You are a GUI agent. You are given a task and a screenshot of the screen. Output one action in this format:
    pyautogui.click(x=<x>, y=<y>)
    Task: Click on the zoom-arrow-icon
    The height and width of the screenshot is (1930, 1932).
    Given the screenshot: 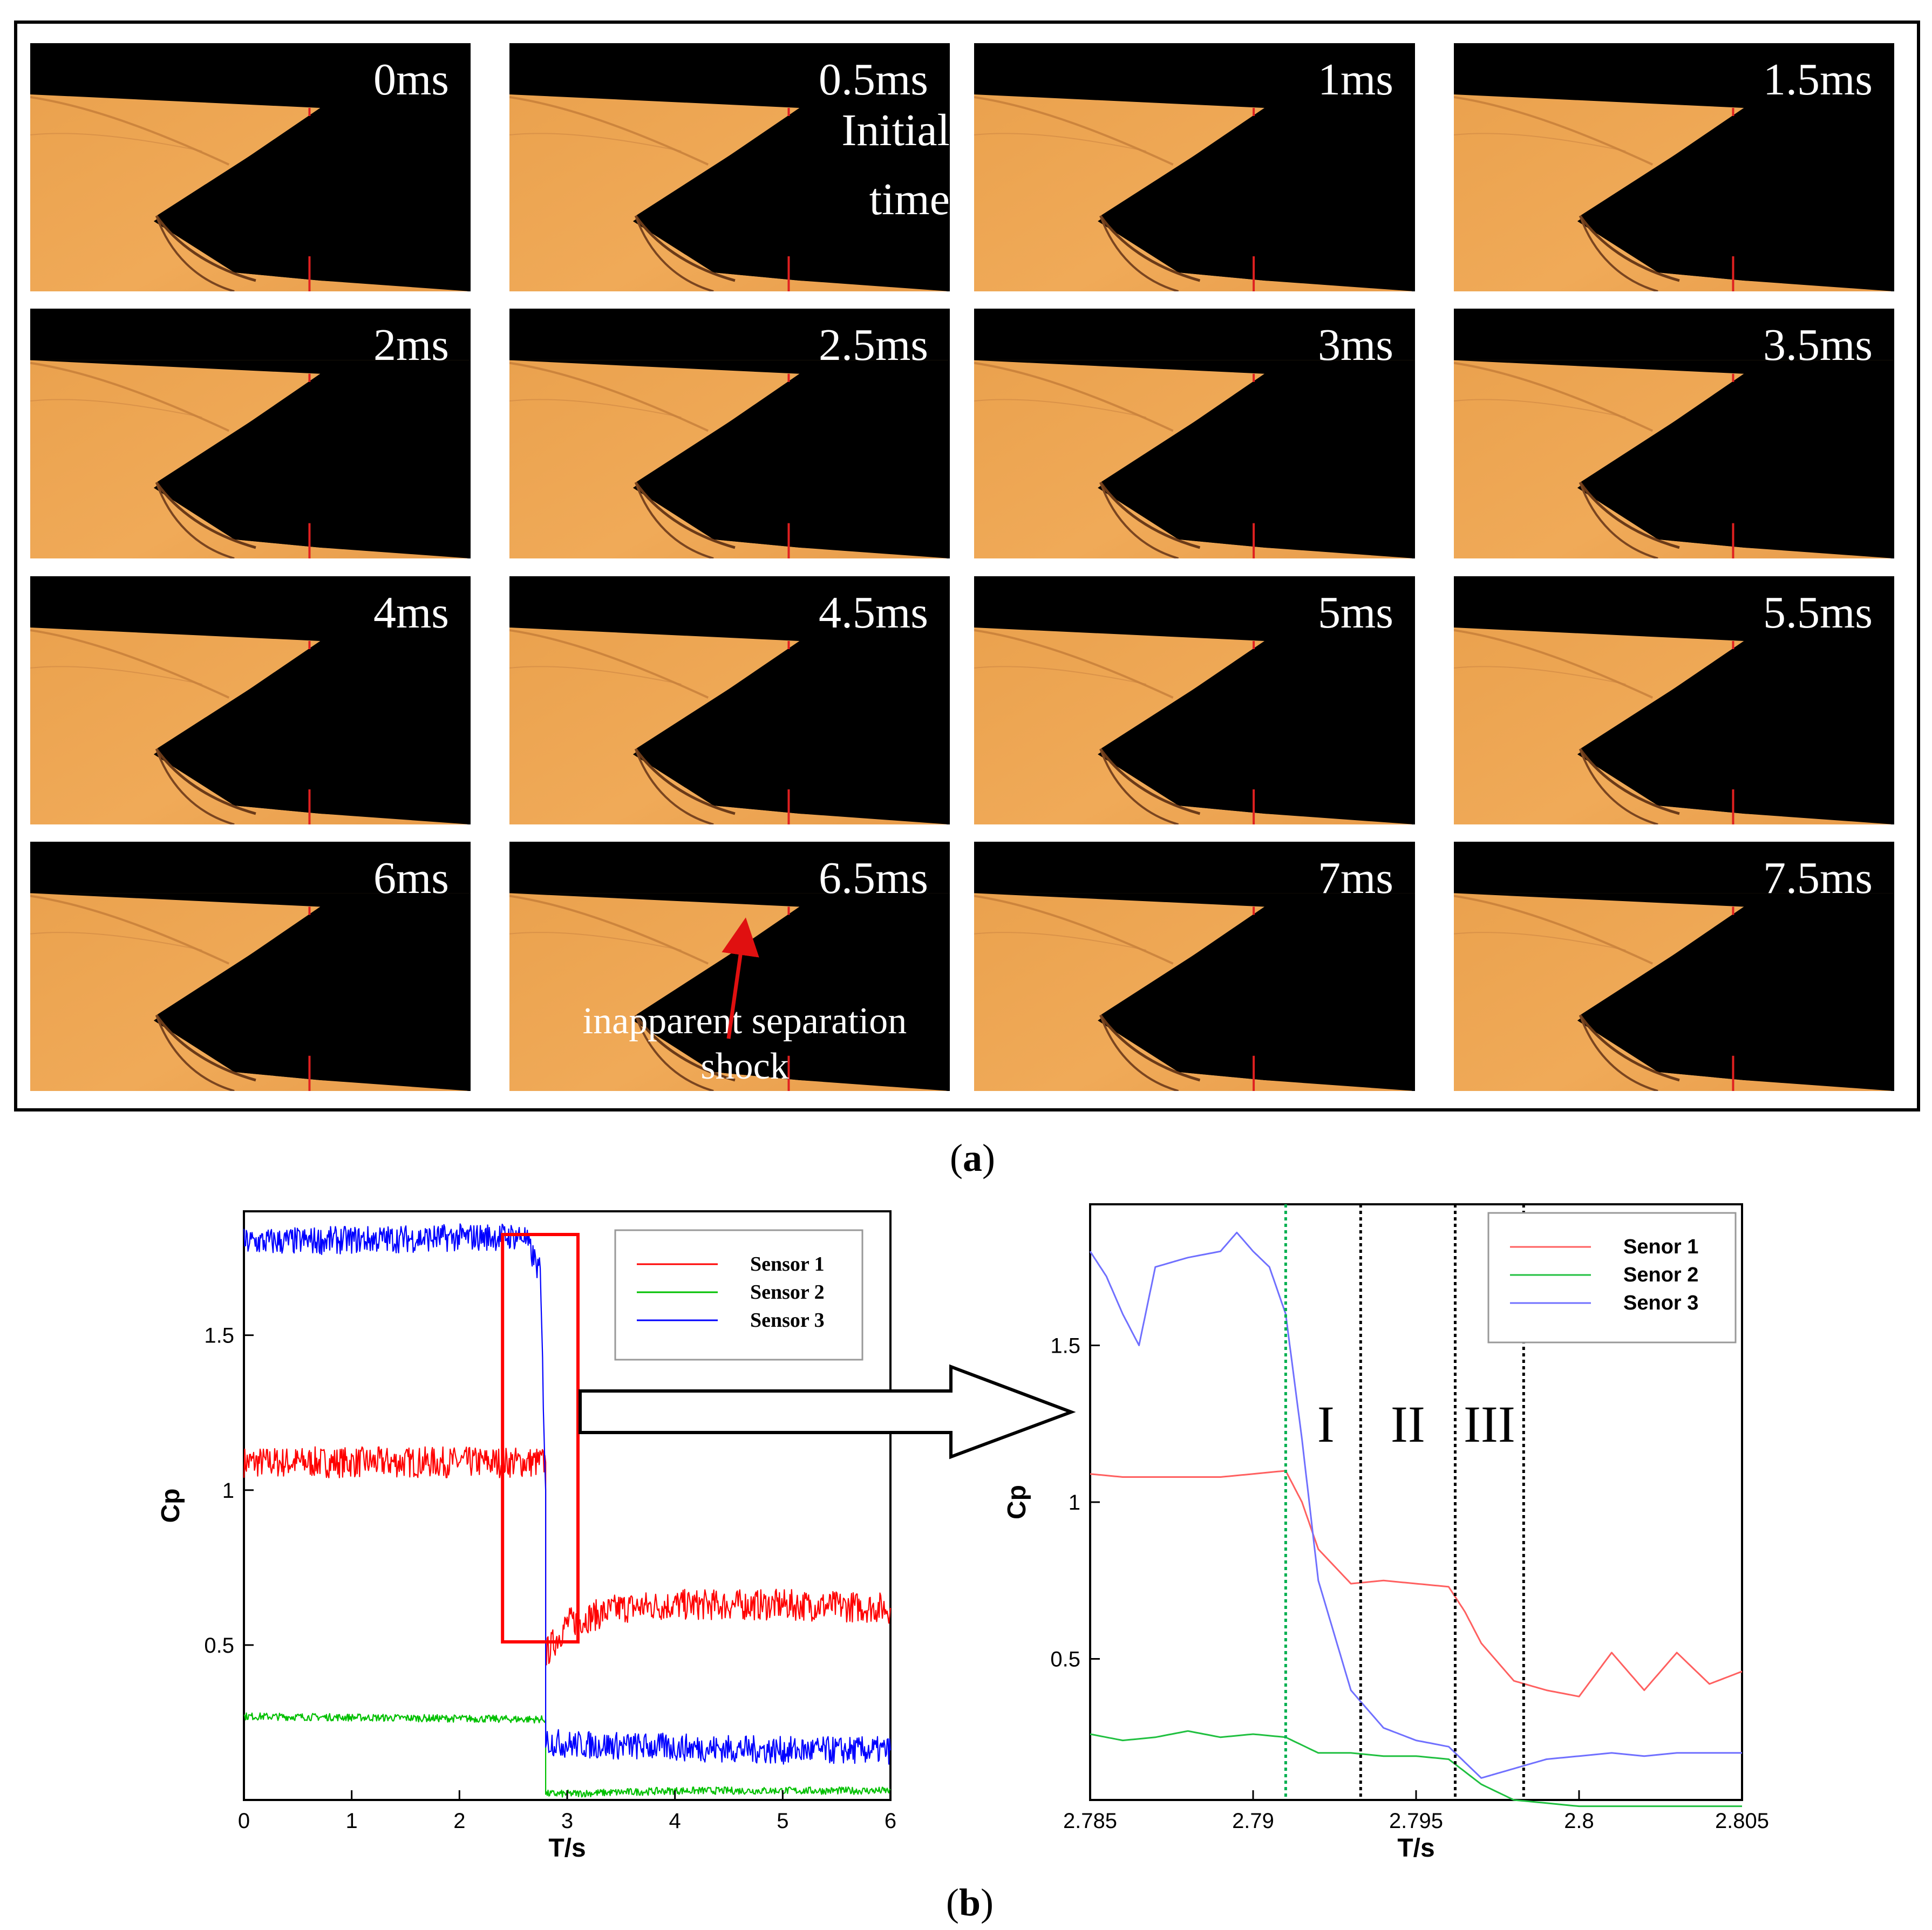 What is the action you would take?
    pyautogui.click(x=827, y=1412)
    